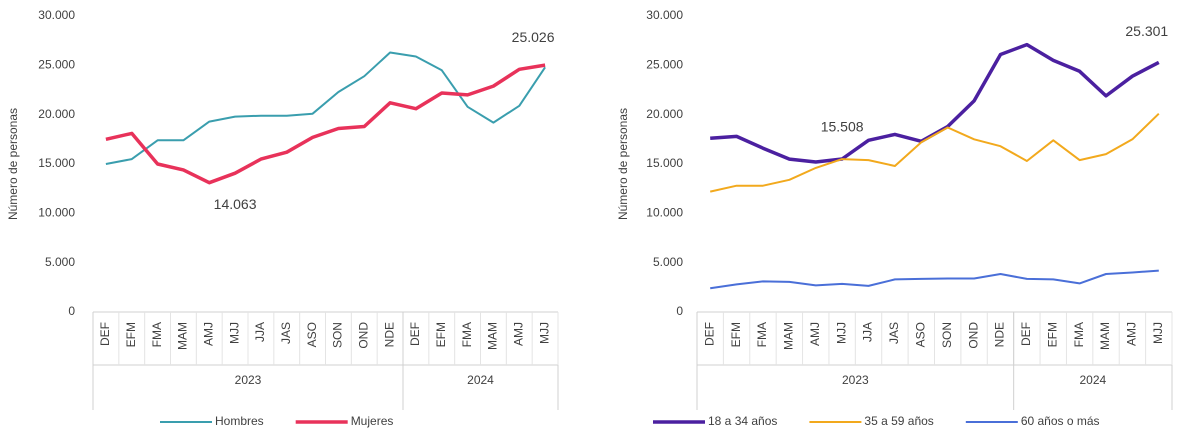  I want to click on legend-label: 35 a 59 años, so click(898, 421).